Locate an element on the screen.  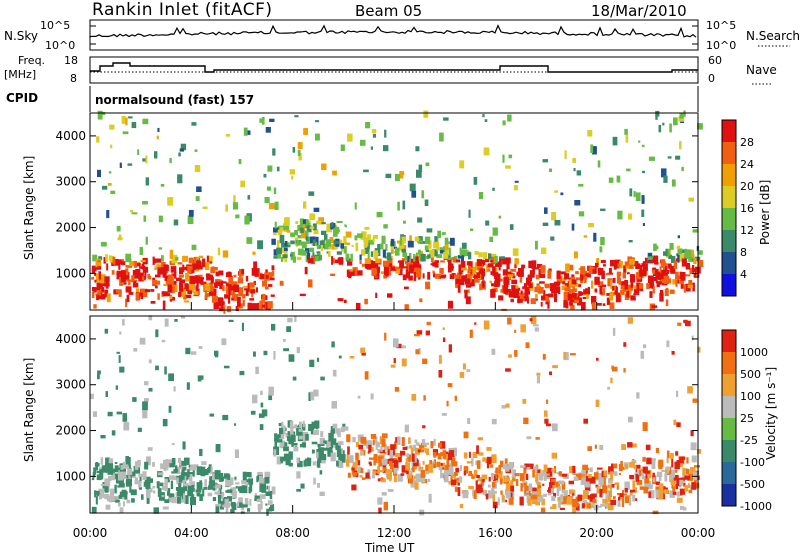
x-tick-label: 00:00 is located at coordinates (698, 533).